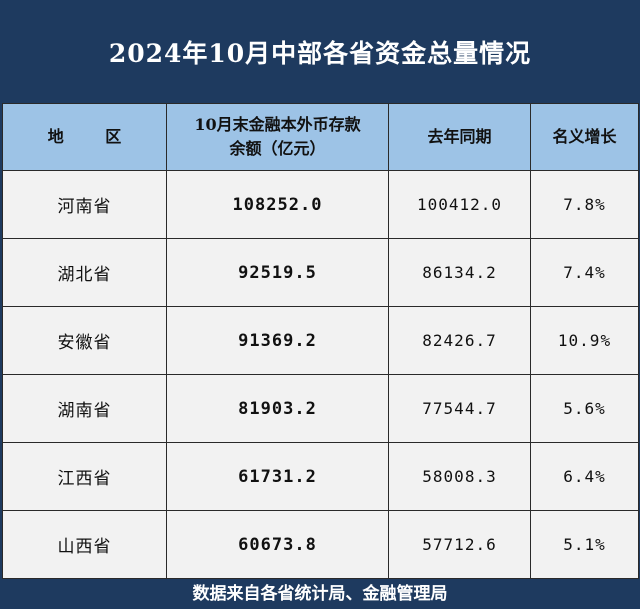 The height and width of the screenshot is (609, 640). Describe the element at coordinates (320, 593) in the screenshot. I see `source-footer: 数据来自各省统计局、金融管理局` at that location.